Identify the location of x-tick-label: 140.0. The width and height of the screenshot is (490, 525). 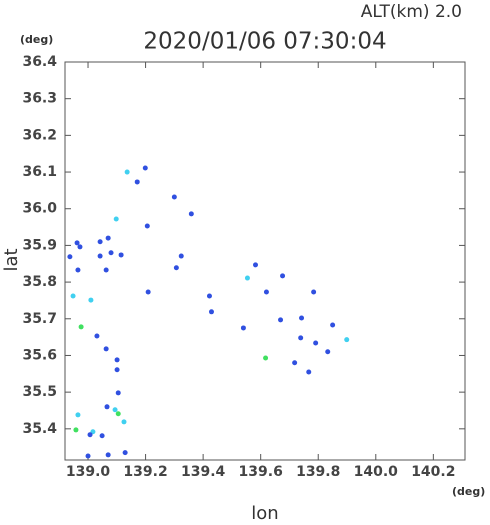
(376, 472).